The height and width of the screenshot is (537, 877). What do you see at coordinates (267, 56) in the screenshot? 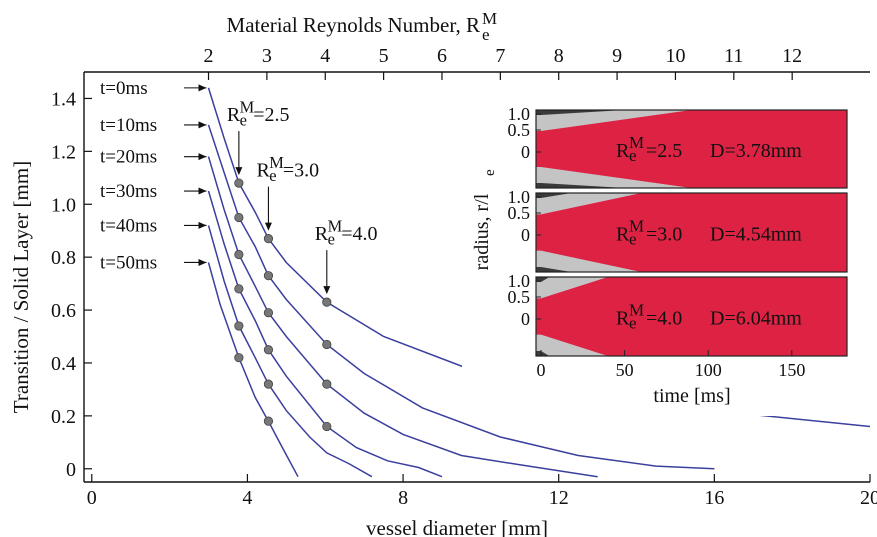
I see `top-tick-label: 3` at bounding box center [267, 56].